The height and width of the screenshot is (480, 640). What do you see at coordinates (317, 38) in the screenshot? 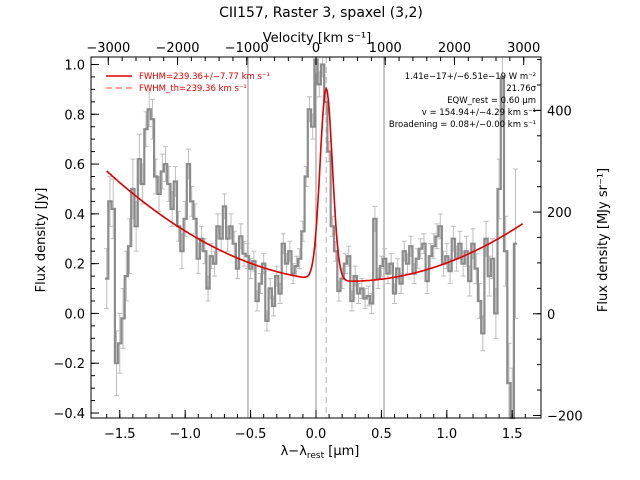
I see `top-axis-label: Velocity [km s⁻¹]` at bounding box center [317, 38].